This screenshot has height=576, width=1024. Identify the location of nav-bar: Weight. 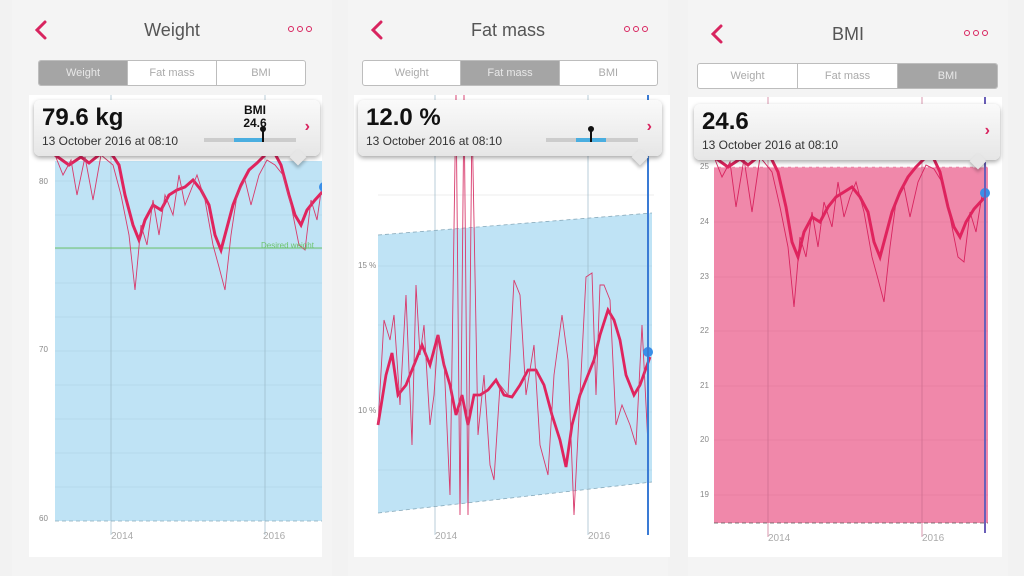
(172, 32).